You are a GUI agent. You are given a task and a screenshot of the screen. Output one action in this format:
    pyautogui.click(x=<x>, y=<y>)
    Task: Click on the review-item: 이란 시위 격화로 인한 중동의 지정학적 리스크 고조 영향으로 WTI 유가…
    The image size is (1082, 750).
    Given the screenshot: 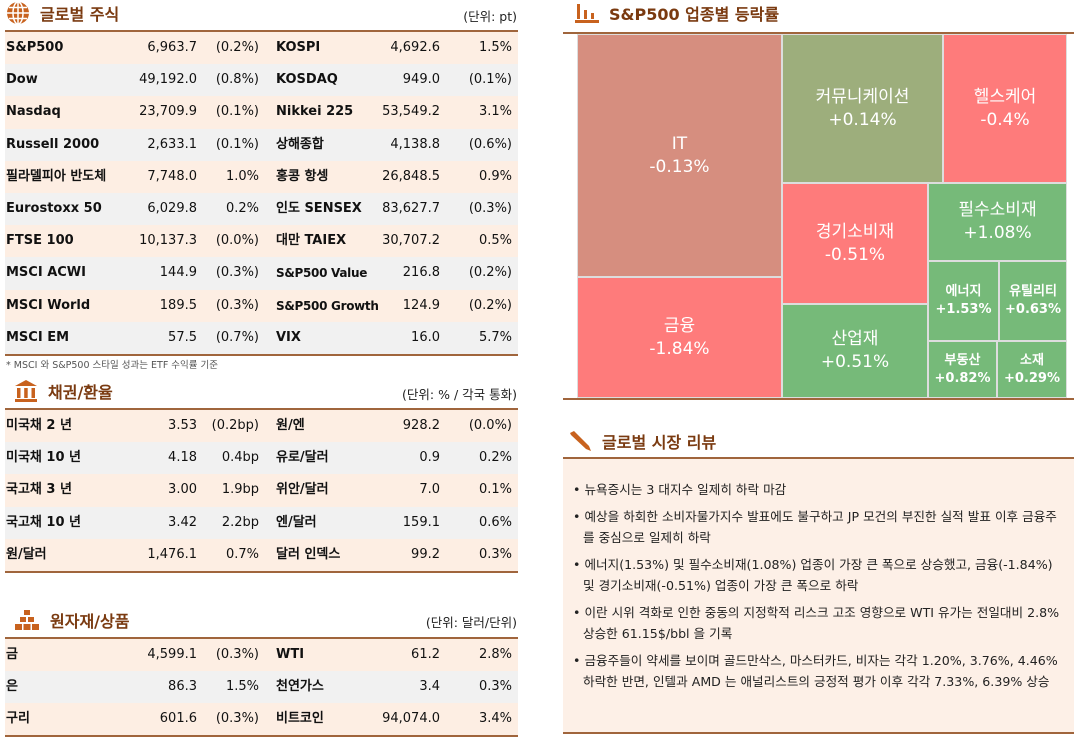 What is the action you would take?
    pyautogui.click(x=818, y=623)
    